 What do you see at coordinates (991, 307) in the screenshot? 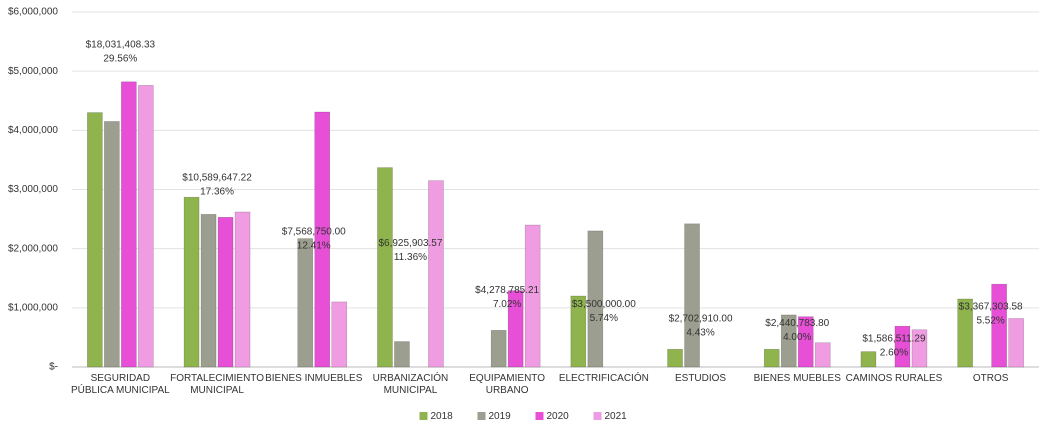
I see `total-label: $3,367,303.58` at bounding box center [991, 307].